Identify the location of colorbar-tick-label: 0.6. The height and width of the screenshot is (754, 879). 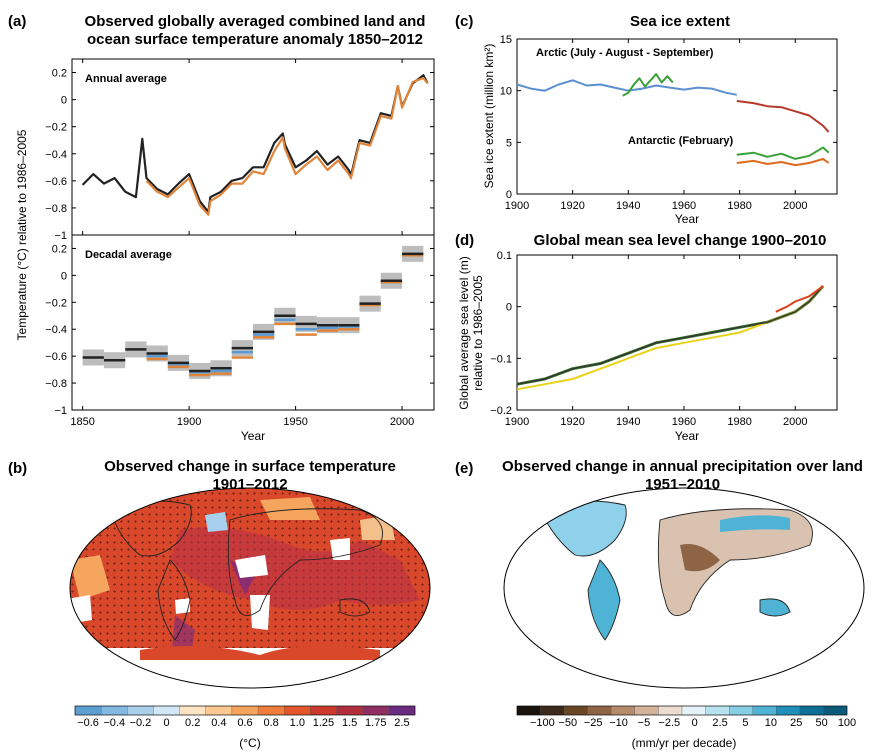
(244, 723).